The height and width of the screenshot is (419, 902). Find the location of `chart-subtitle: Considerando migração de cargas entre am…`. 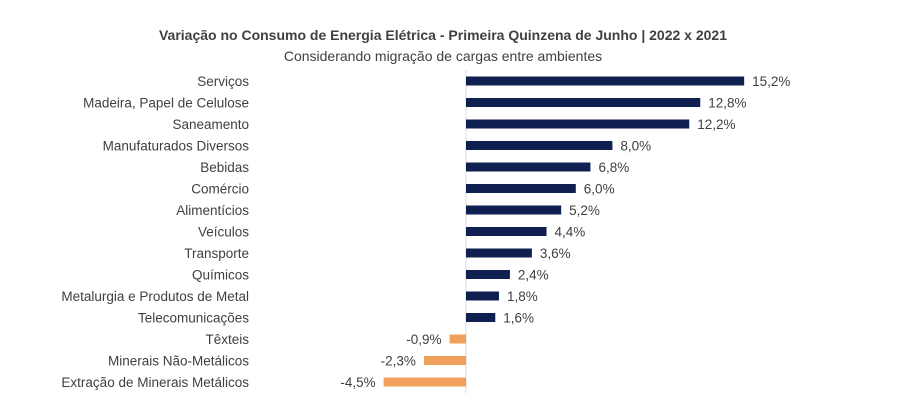

chart-subtitle: Considerando migração de cargas entre am… is located at coordinates (443, 56).